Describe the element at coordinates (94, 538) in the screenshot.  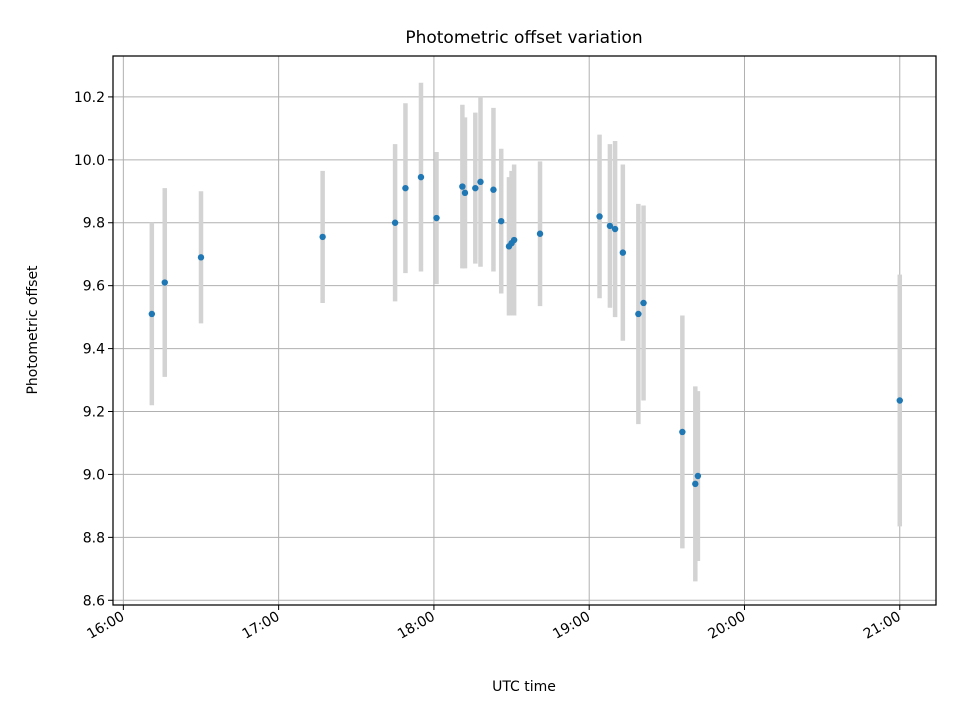
I see `y-tick-label: 8.8` at that location.